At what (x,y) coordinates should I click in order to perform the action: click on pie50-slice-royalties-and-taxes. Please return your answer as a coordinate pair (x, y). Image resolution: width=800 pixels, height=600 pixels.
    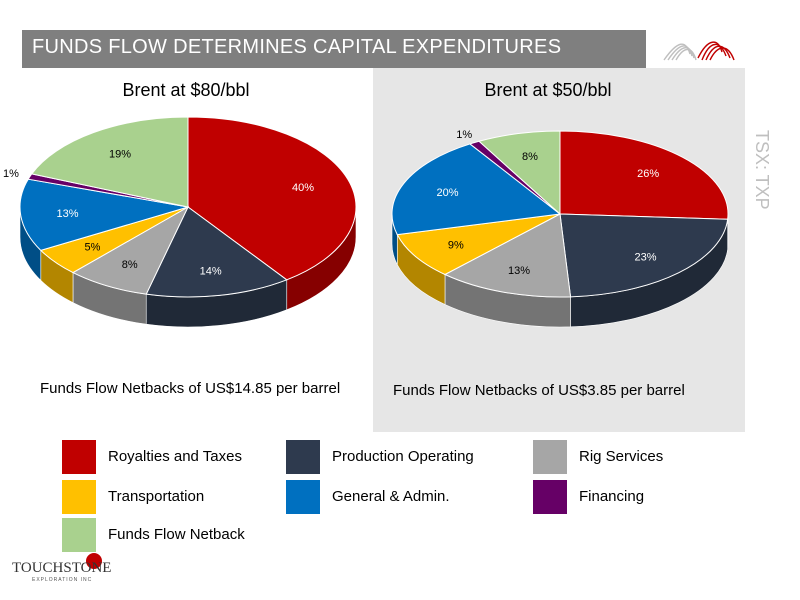
    Looking at the image, I should click on (644, 175).